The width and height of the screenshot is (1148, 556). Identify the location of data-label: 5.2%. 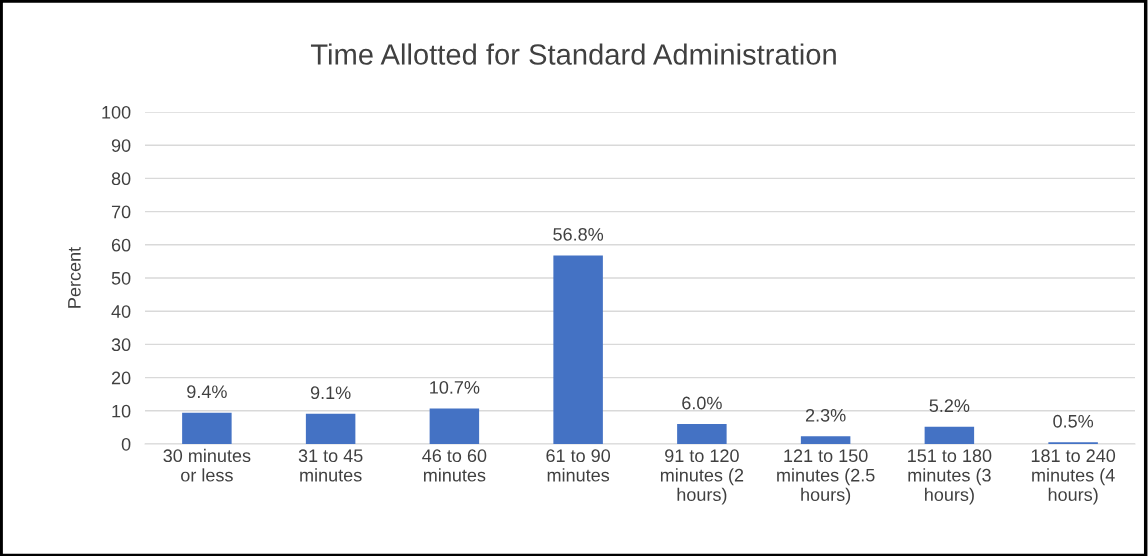
(949, 406).